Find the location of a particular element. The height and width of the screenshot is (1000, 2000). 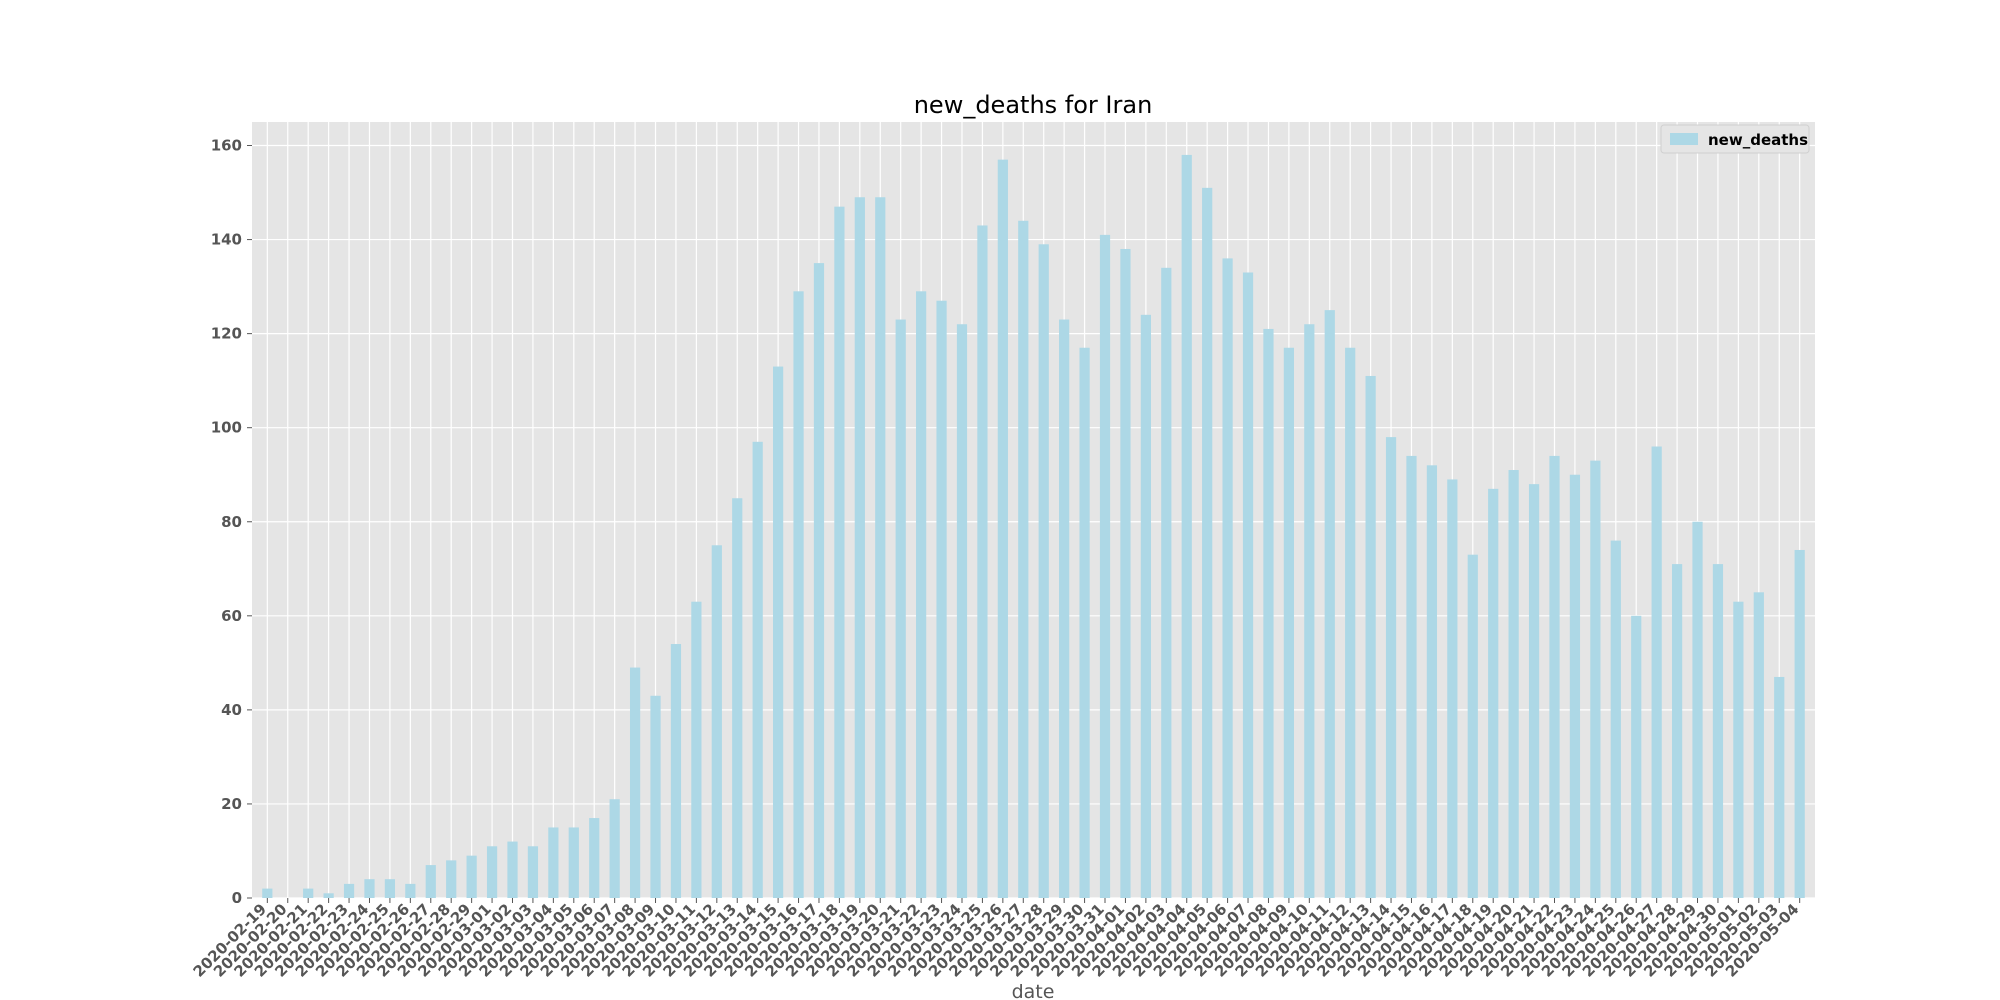

y-tick-label: 120 is located at coordinates (226, 334).